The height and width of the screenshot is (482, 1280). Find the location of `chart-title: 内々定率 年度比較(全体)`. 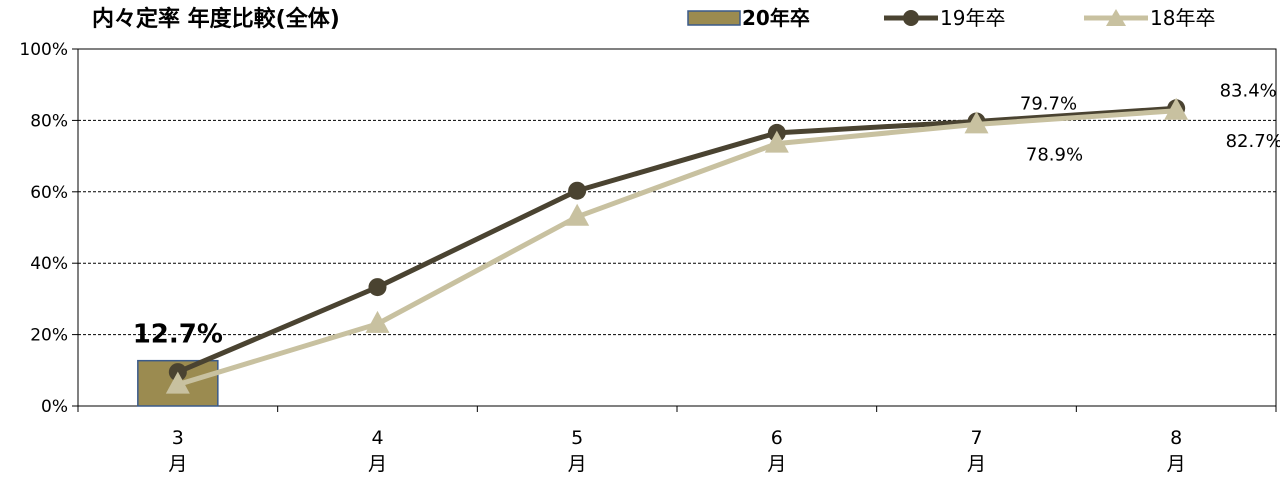

chart-title: 内々定率 年度比較(全体) is located at coordinates (216, 19).